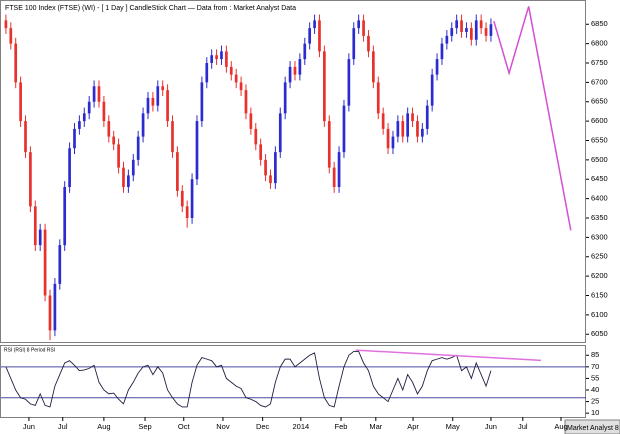 Image resolution: width=620 pixels, height=434 pixels. Describe the element at coordinates (248, 379) in the screenshot. I see `rsi-line` at that location.